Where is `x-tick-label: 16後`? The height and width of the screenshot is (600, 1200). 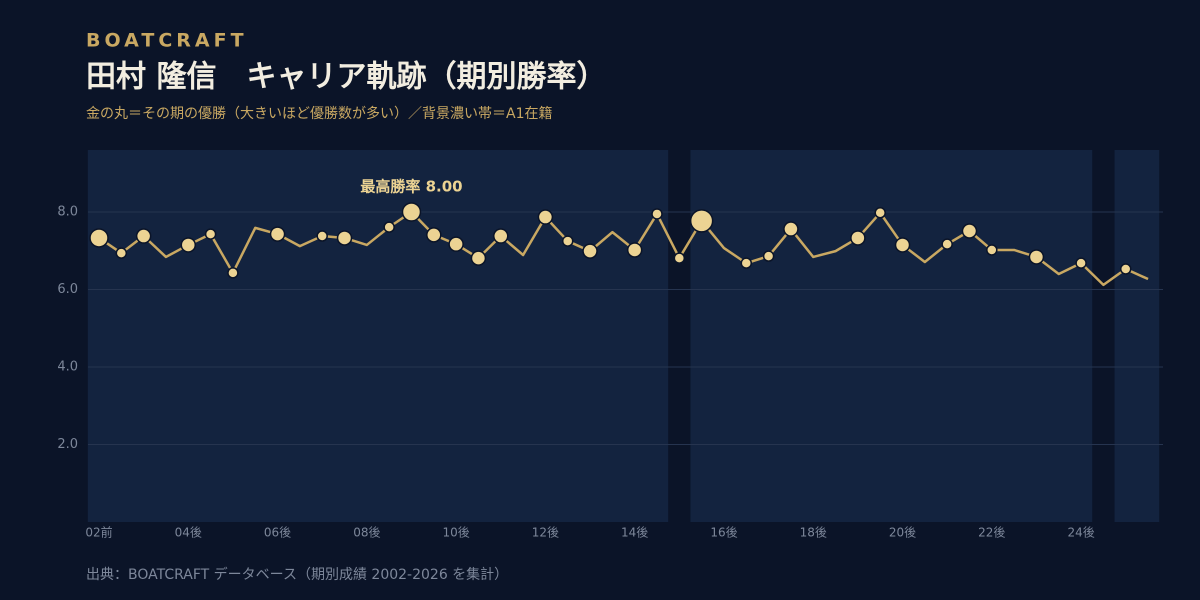 x-tick-label: 16後 is located at coordinates (723, 533).